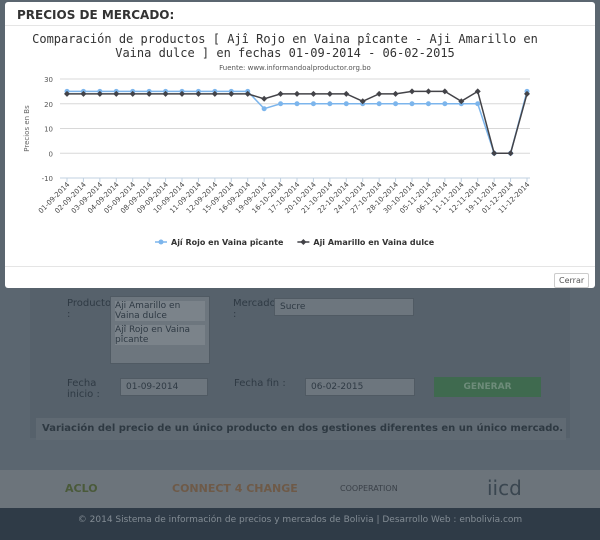  I want to click on logo: COOPERATION, so click(369, 488).